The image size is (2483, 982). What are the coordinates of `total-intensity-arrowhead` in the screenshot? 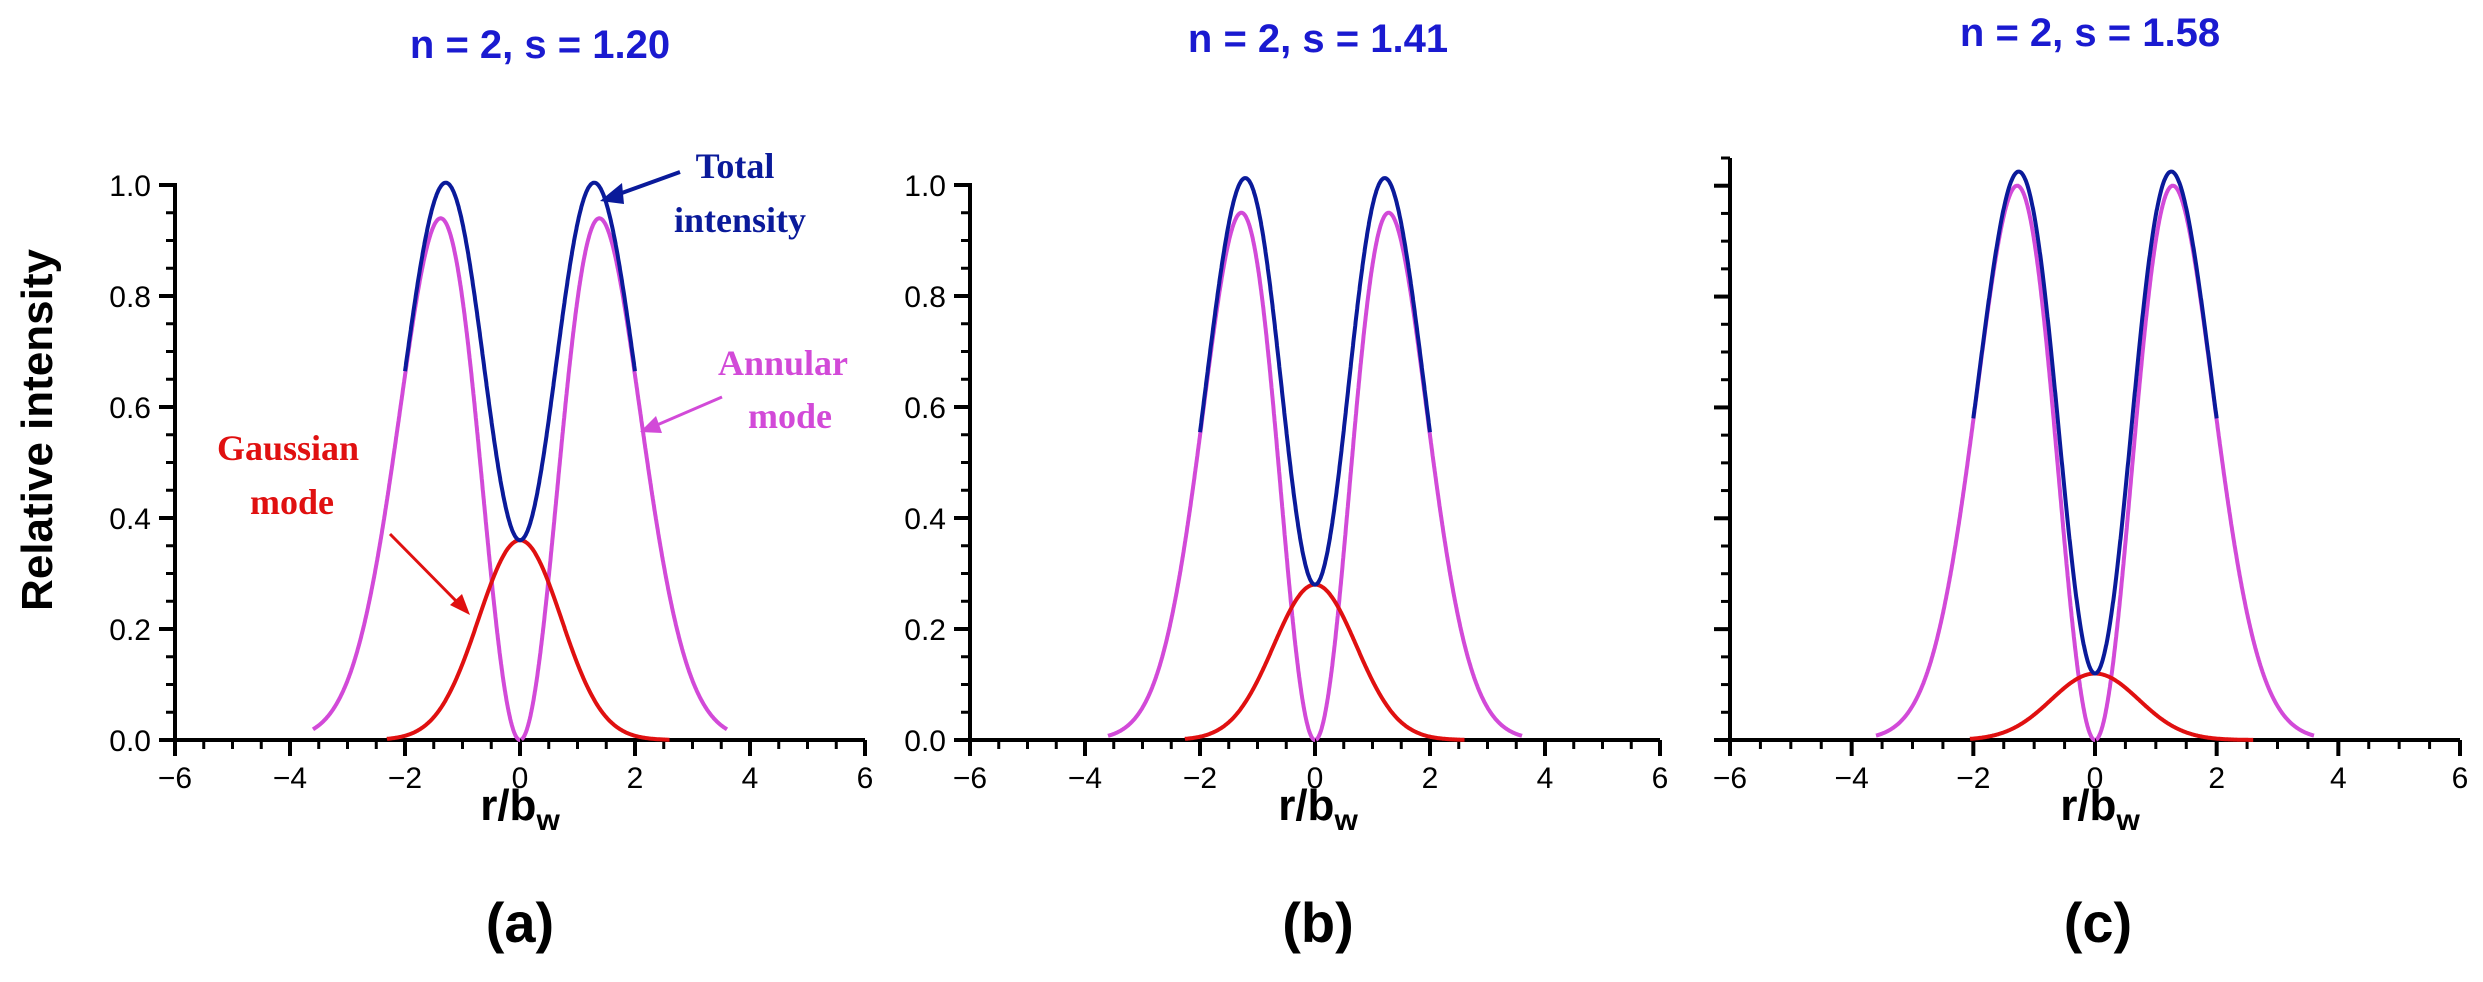 It's located at (612, 193).